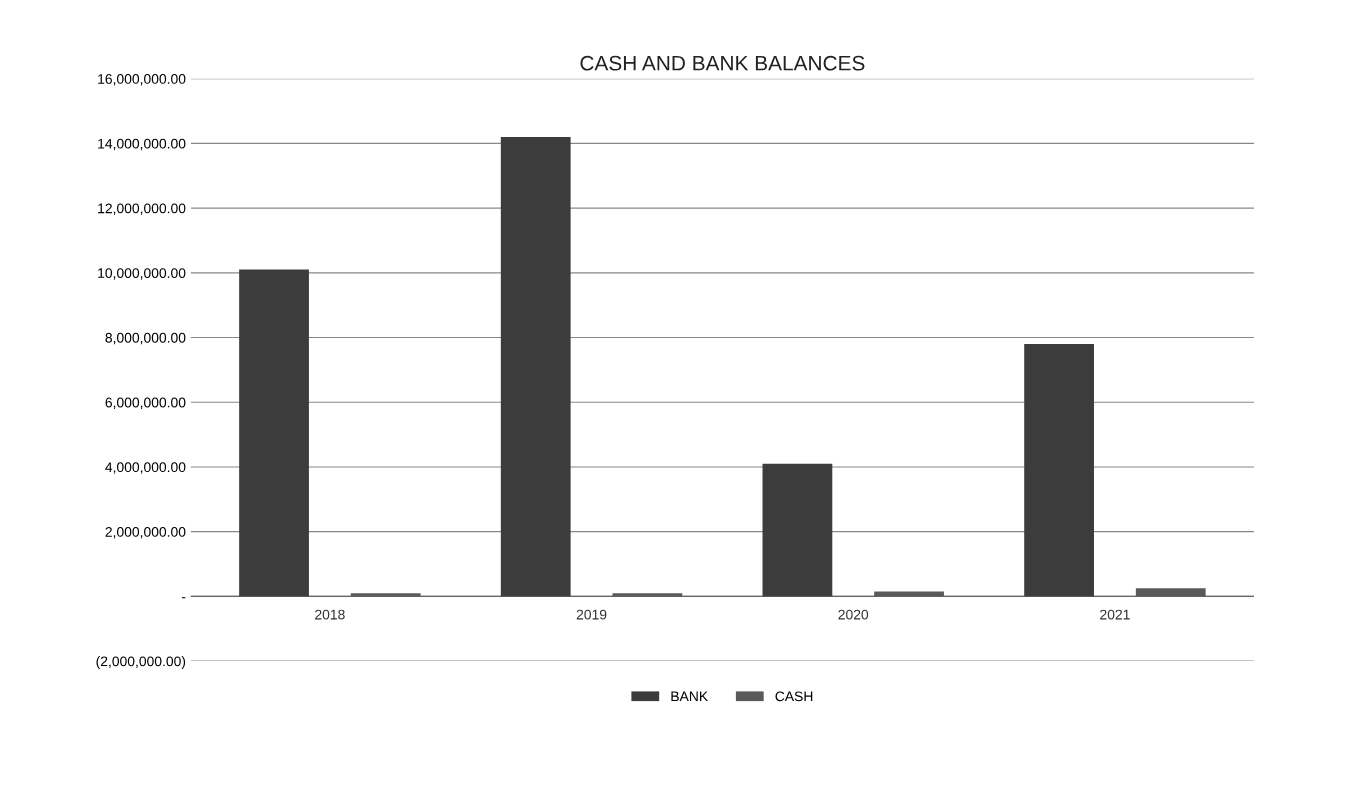 This screenshot has height=787, width=1363. I want to click on y-tick-label: 16,000,000.00, so click(142, 80).